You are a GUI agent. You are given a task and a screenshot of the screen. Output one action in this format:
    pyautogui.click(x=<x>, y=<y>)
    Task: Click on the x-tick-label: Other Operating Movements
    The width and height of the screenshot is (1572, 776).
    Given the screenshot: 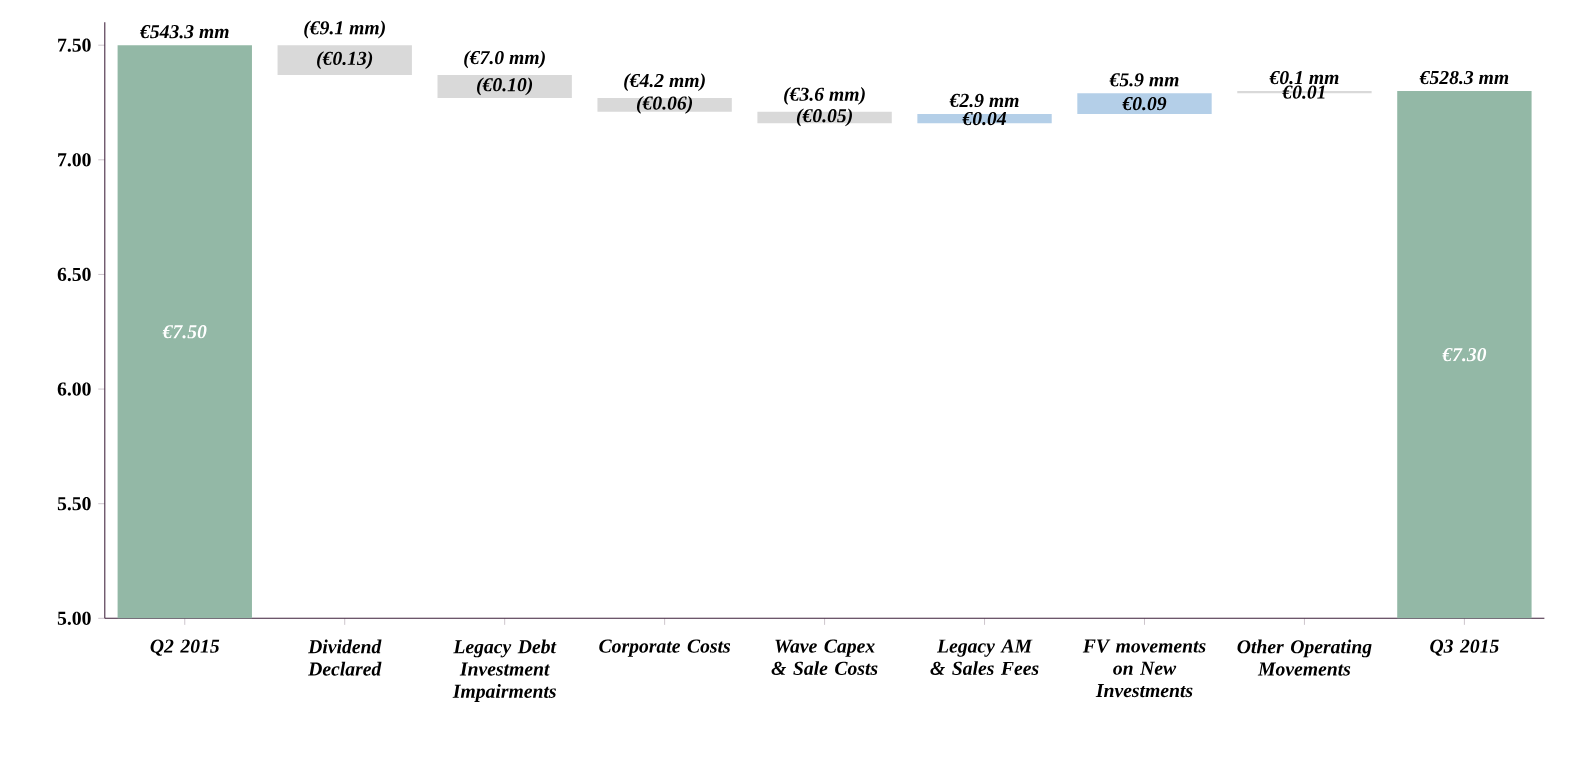 What is the action you would take?
    pyautogui.click(x=1304, y=657)
    